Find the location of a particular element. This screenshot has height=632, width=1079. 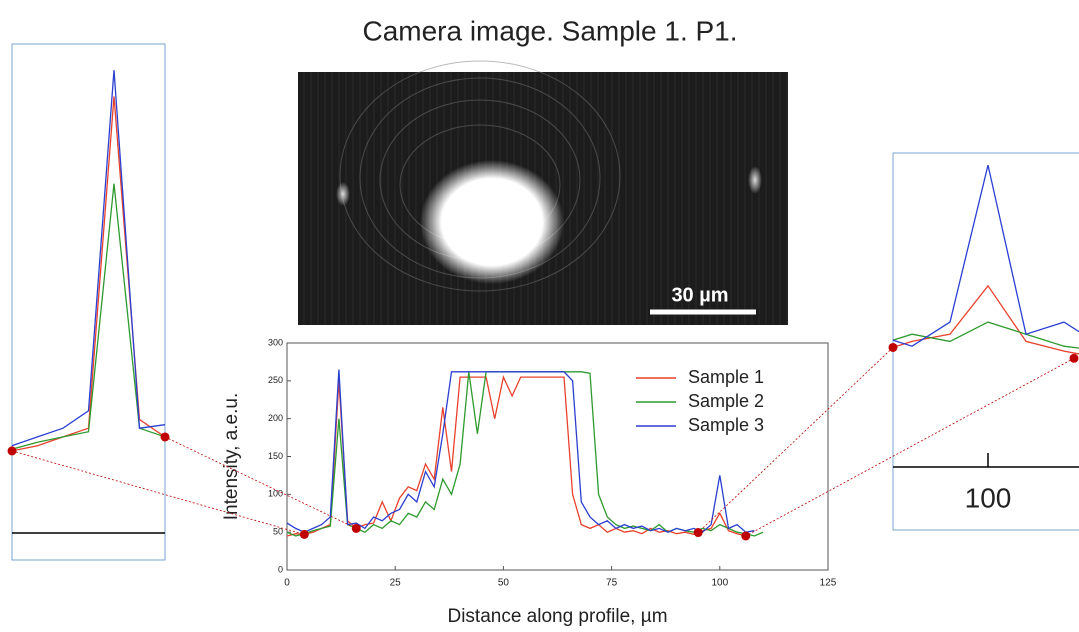

inset-x-tick-label: 100 is located at coordinates (988, 497).